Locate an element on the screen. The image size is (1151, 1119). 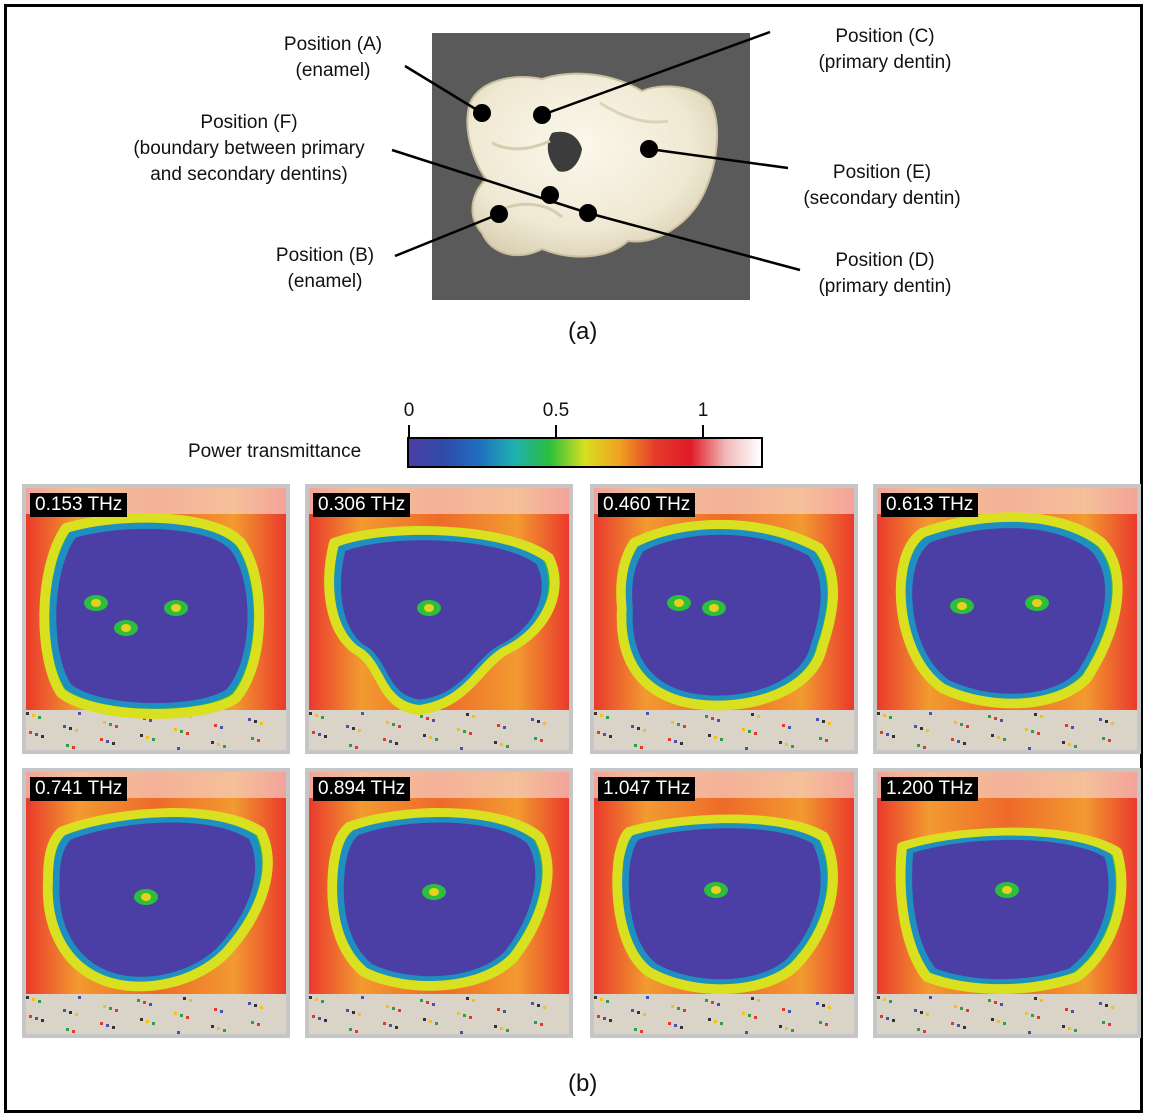
label-position-a: Position (A) (enamel) is located at coordinates (333, 57).